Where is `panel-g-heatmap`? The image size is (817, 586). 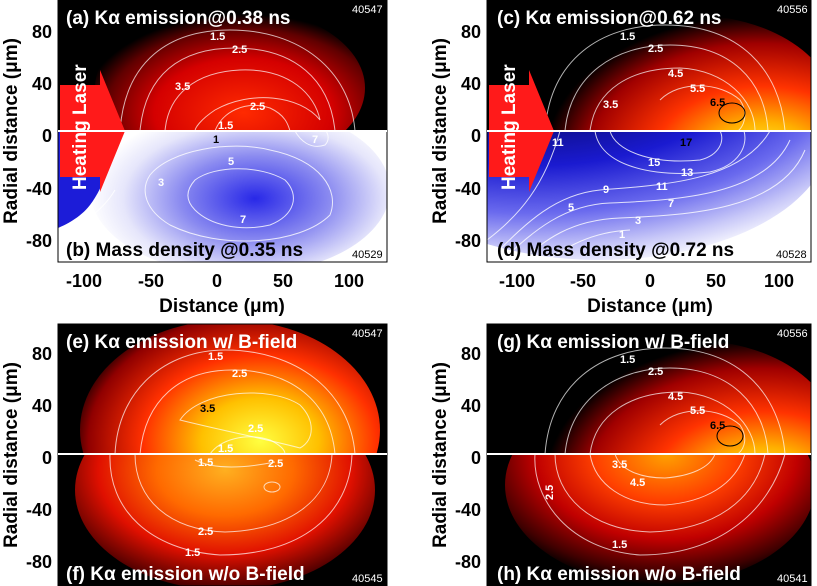 panel-g-heatmap is located at coordinates (649, 389).